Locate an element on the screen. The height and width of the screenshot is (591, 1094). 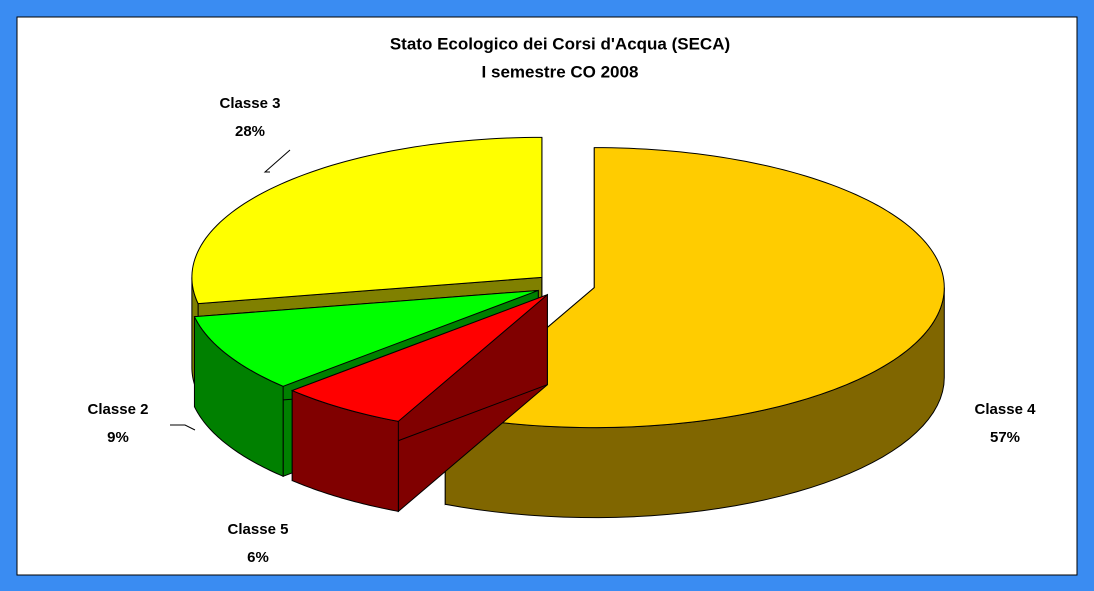
data-label-value: 9% is located at coordinates (118, 437).